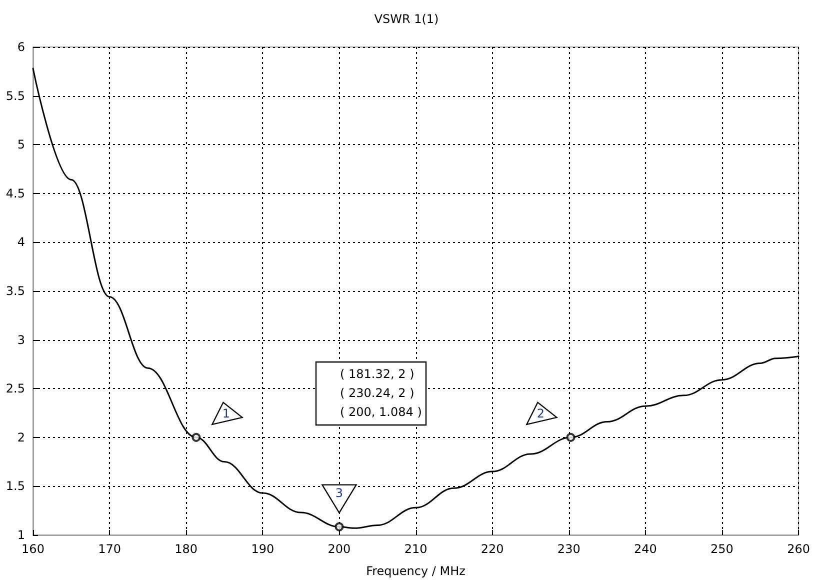 The width and height of the screenshot is (813, 583). Describe the element at coordinates (262, 549) in the screenshot. I see `x-tick-label: 190` at that location.